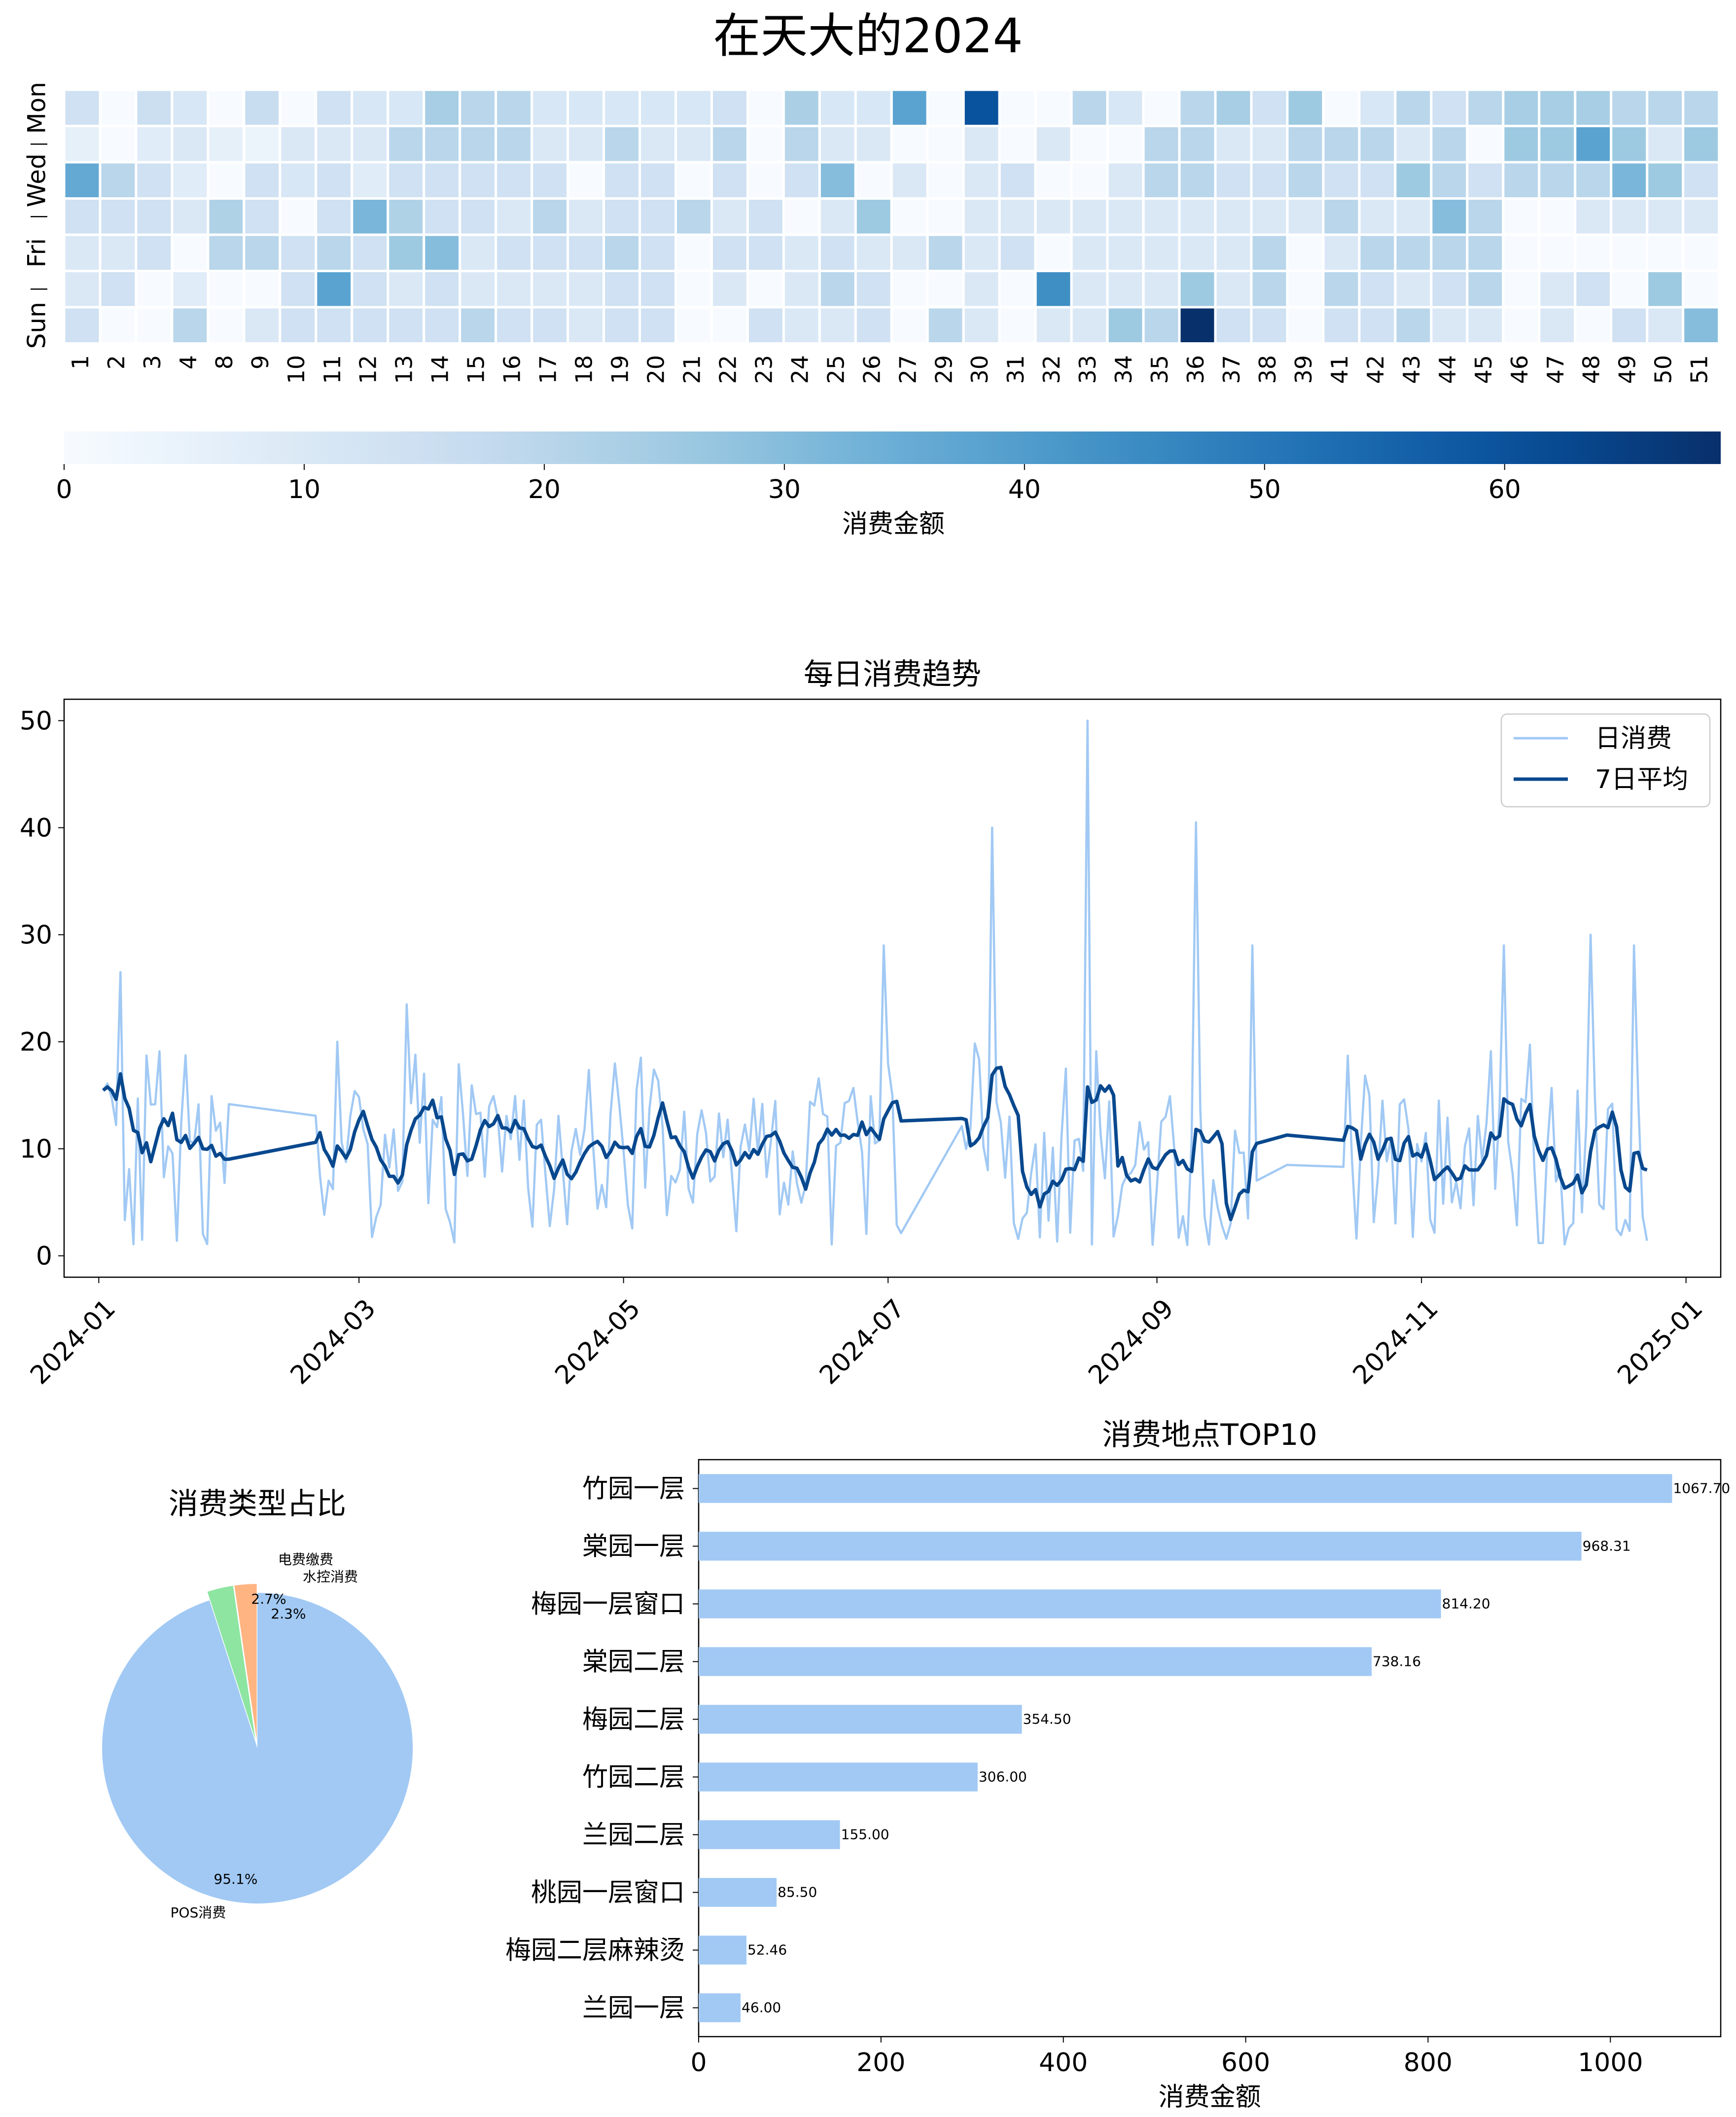  I want to click on pie-label-water: 水控消费, so click(330, 1577).